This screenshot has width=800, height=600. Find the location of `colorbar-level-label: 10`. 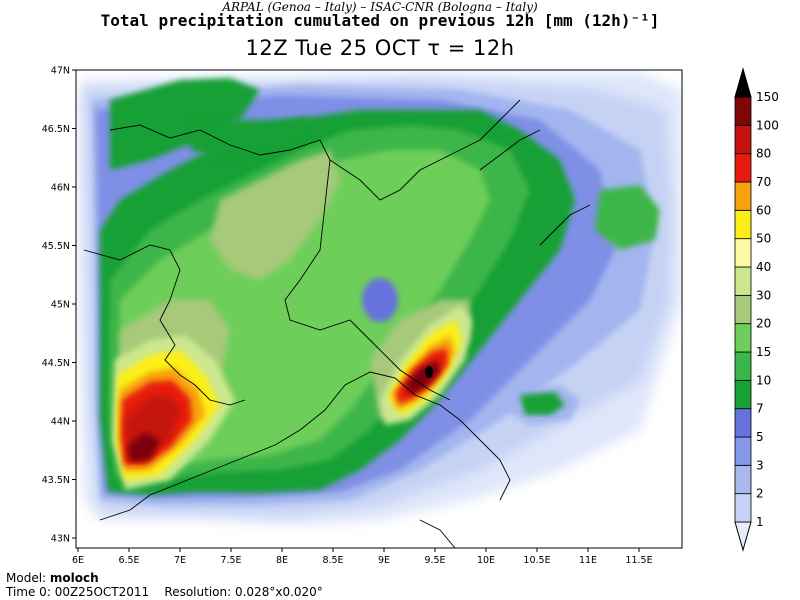

colorbar-level-label: 10 is located at coordinates (763, 380).